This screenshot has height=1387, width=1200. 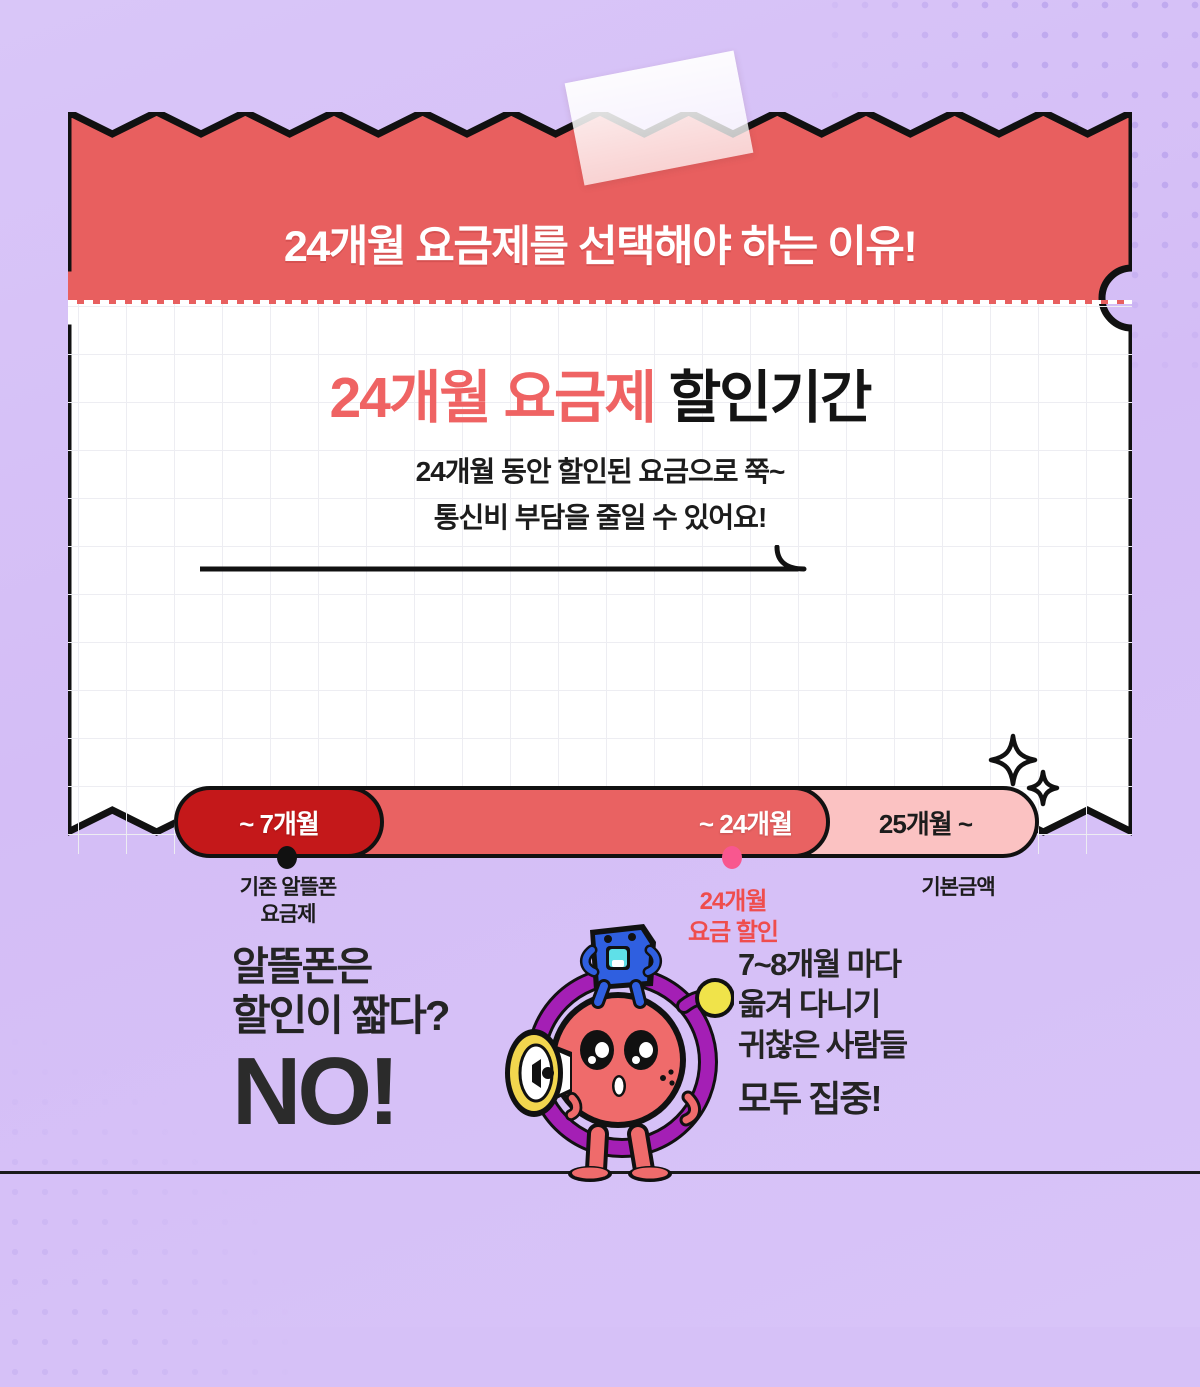 What do you see at coordinates (288, 914) in the screenshot?
I see `timeline-caption-left-line2: 요금제` at bounding box center [288, 914].